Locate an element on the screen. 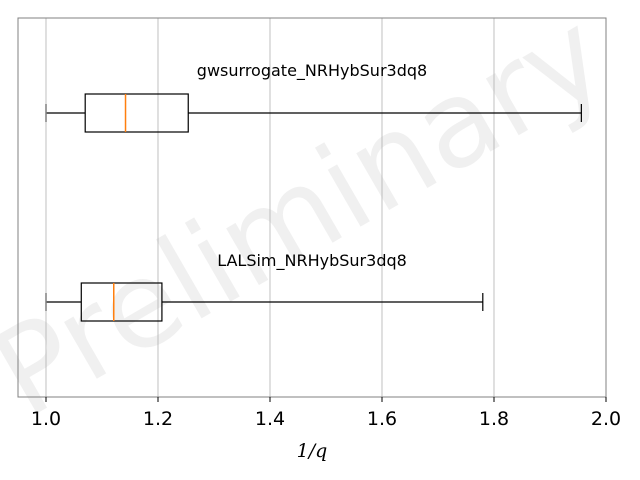 Image resolution: width=640 pixels, height=480 pixels. x-tick-label: 2.0 is located at coordinates (606, 419).